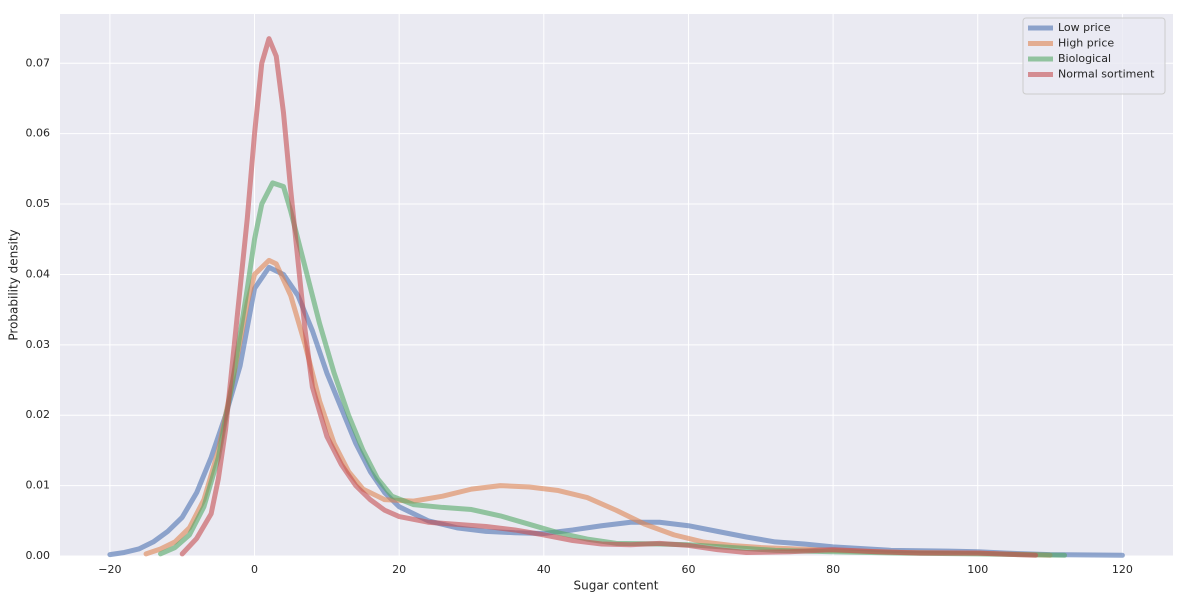 This screenshot has height=600, width=1187. Describe the element at coordinates (109, 569) in the screenshot. I see `x-tick-label: −20` at that location.